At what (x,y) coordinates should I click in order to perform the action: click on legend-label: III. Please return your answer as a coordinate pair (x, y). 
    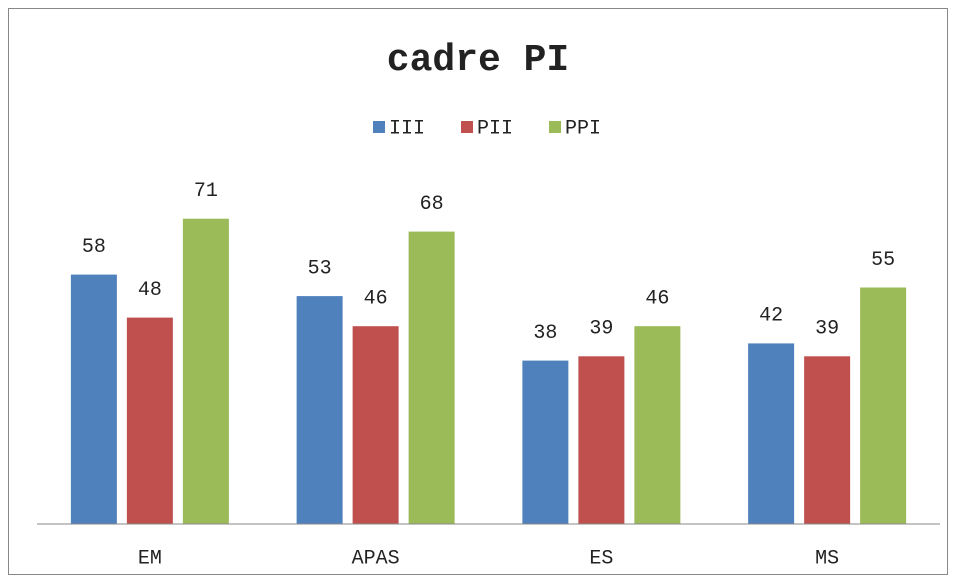
    Looking at the image, I should click on (407, 128).